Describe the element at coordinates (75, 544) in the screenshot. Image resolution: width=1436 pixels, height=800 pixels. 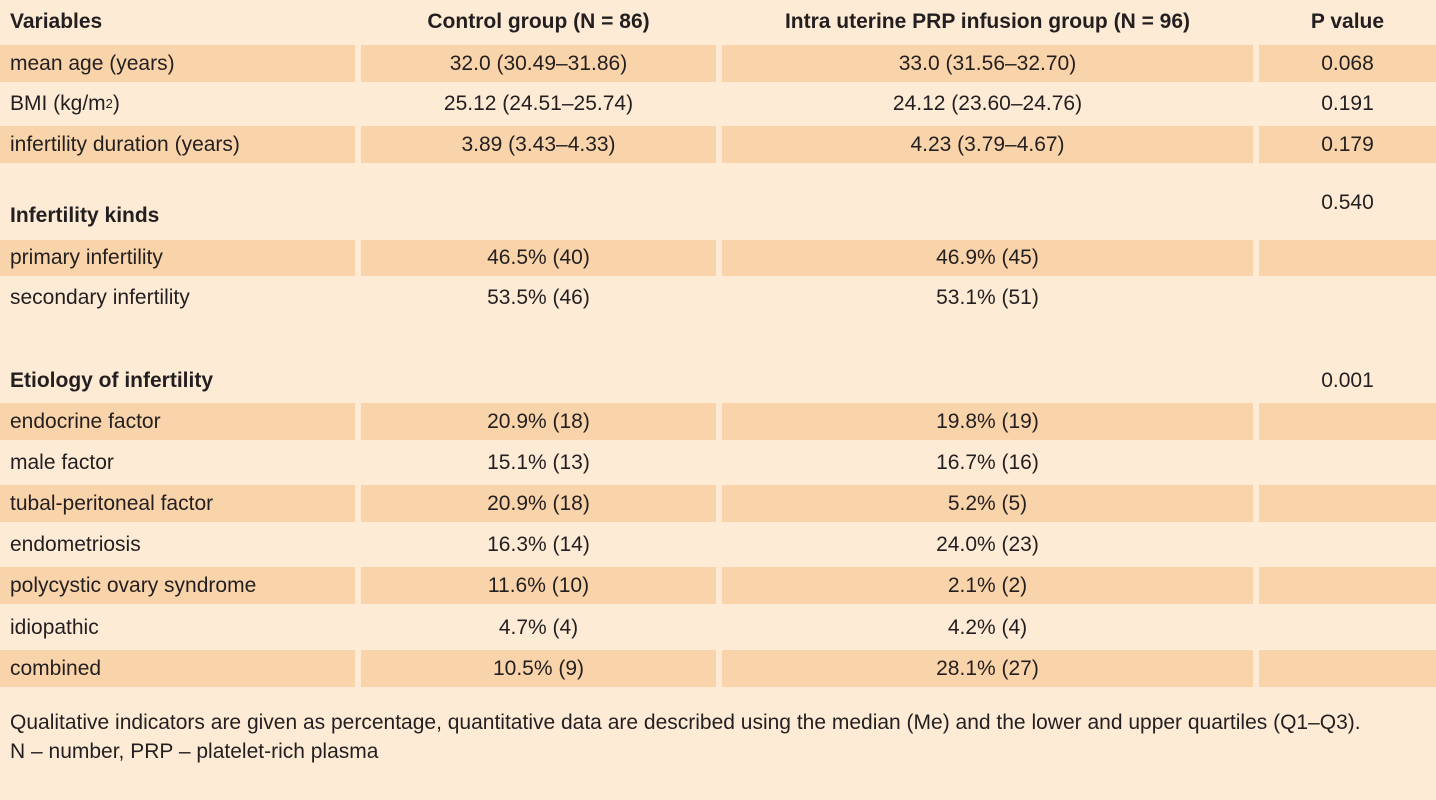
I see `row-label: endometriosis` at that location.